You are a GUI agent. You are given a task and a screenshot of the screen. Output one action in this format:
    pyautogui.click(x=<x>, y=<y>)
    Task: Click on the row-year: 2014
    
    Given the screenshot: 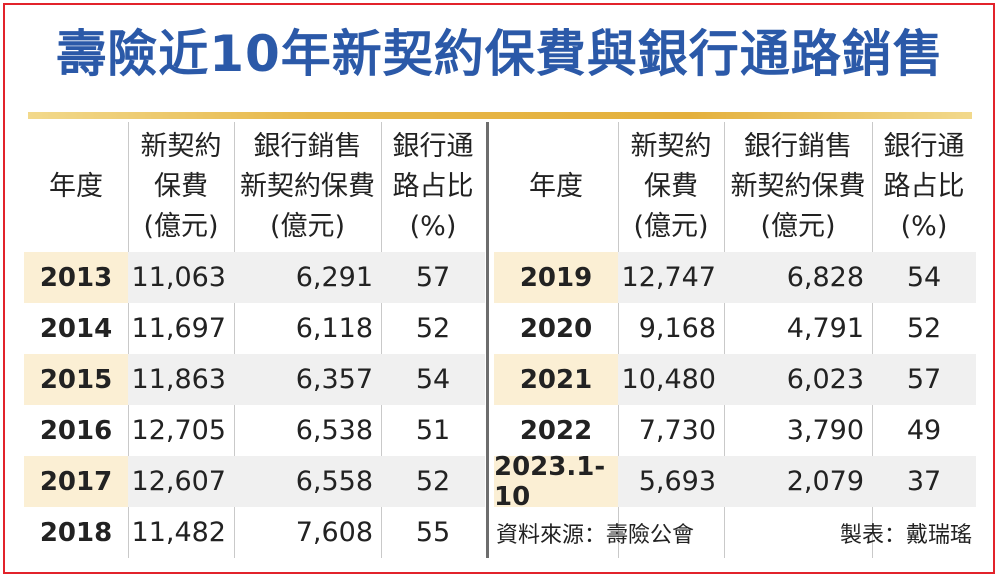 What is the action you would take?
    pyautogui.click(x=76, y=328)
    